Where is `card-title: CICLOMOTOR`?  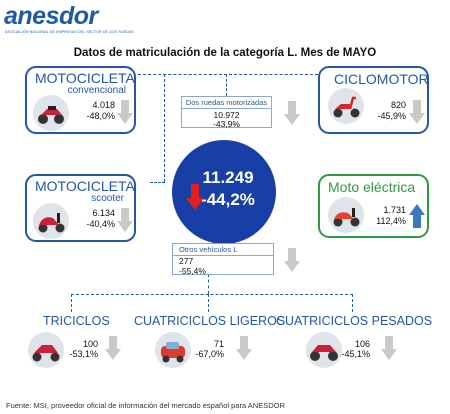
card-title: CICLOMOTOR is located at coordinates (381, 79).